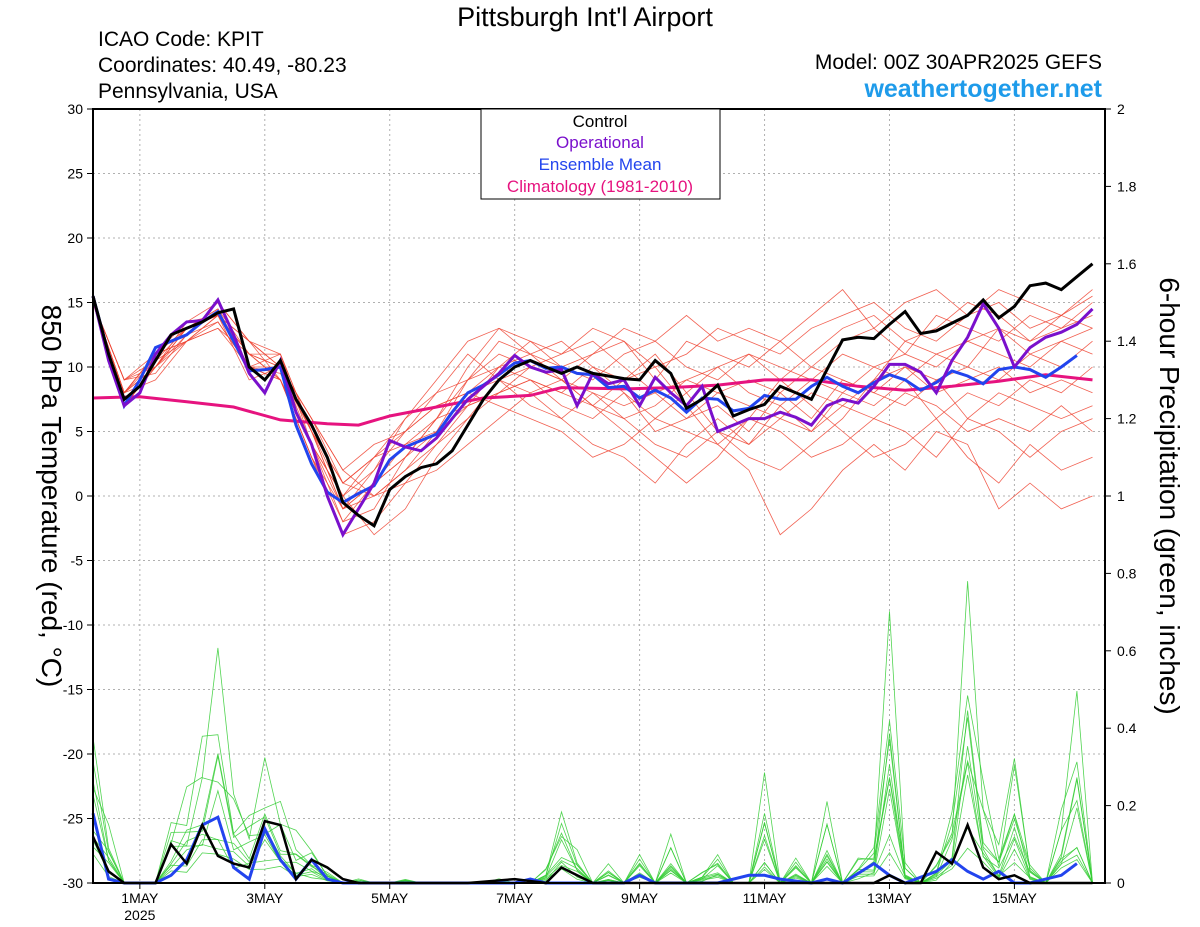  What do you see at coordinates (51, 496) in the screenshot?
I see `left-axis-label: 850 hPa Temperature (red, °C)` at bounding box center [51, 496].